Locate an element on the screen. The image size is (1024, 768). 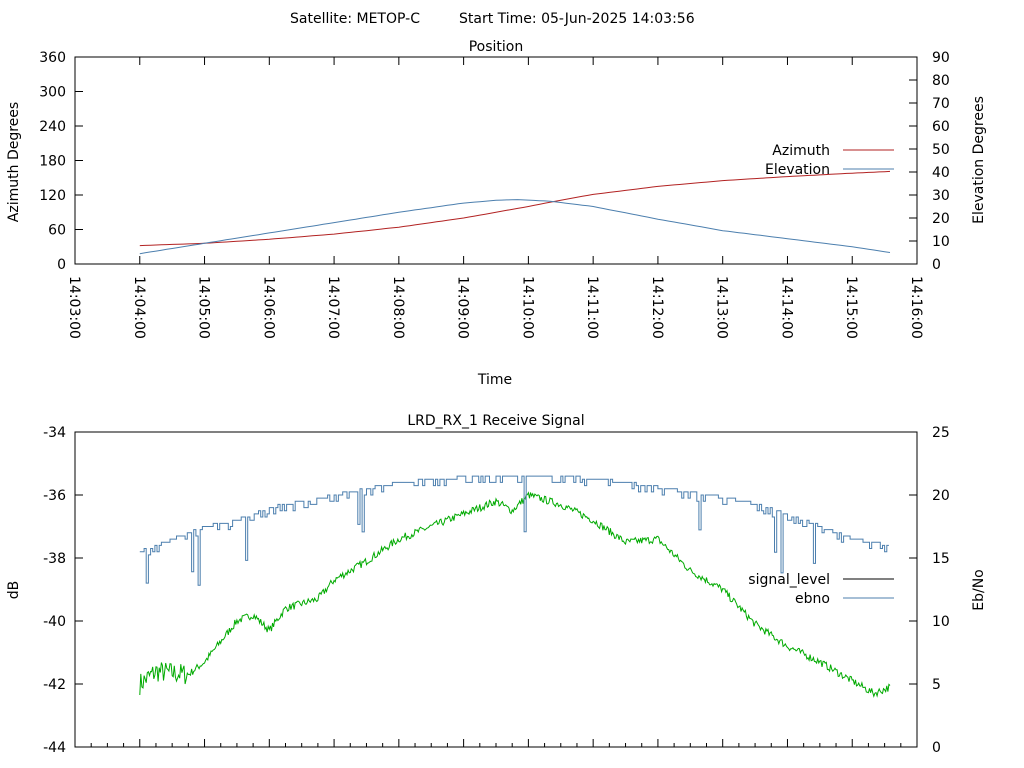
position-y2-tick-label: 10 is located at coordinates (941, 242).